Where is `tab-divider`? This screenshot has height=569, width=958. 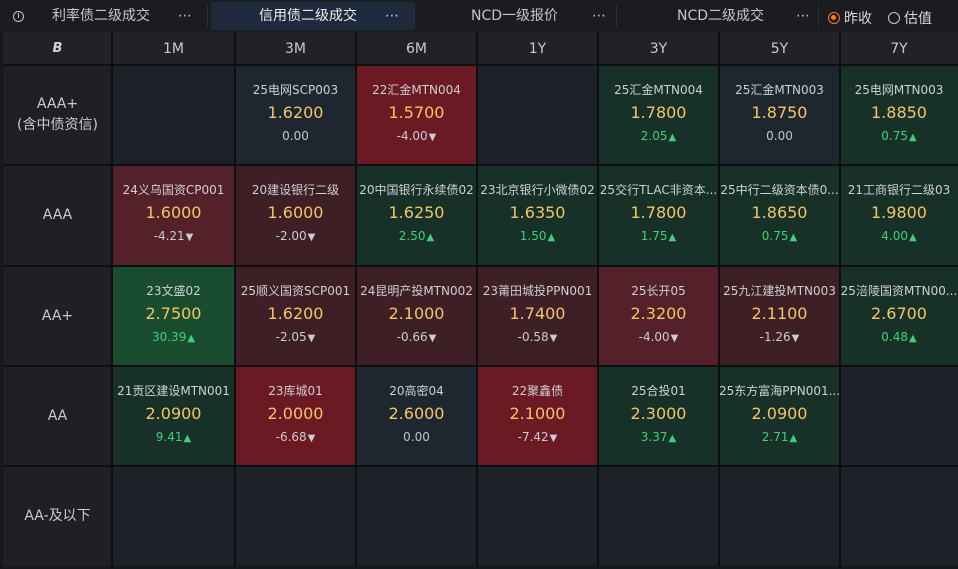 tab-divider is located at coordinates (818, 16).